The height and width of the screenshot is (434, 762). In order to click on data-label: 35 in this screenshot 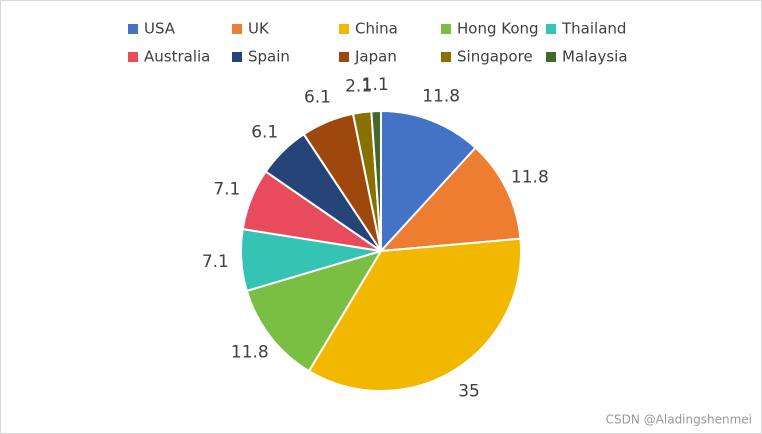, I will do `click(469, 392)`.